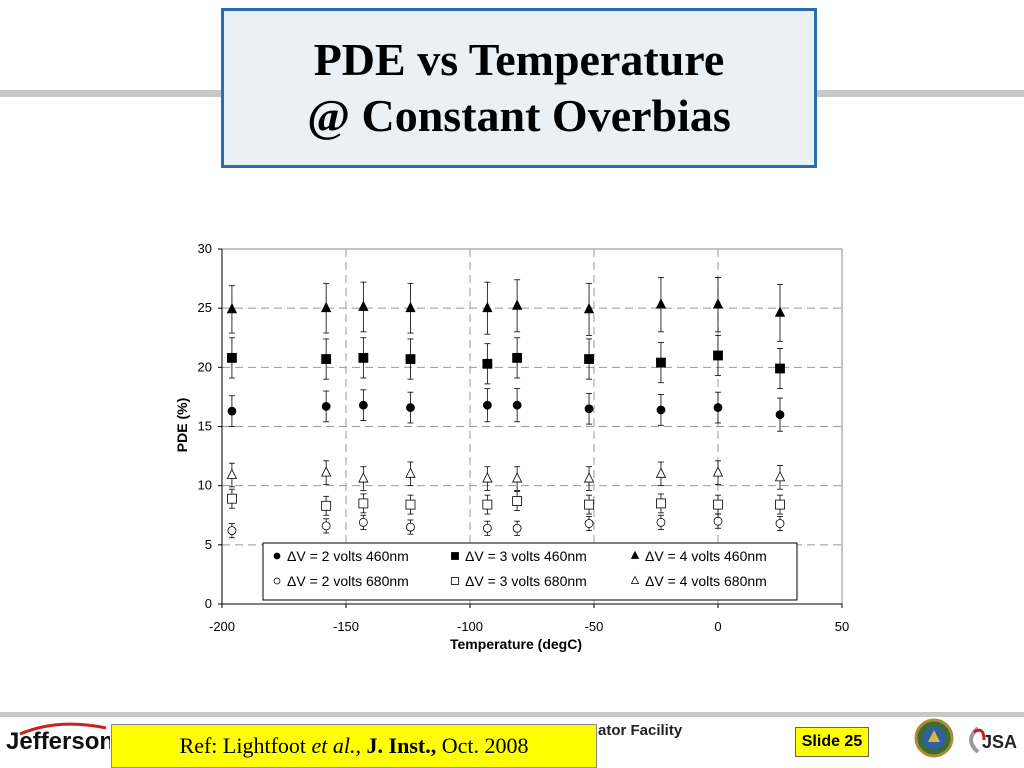 This screenshot has width=1024, height=768. I want to click on y-tick-label: 5, so click(208, 544).